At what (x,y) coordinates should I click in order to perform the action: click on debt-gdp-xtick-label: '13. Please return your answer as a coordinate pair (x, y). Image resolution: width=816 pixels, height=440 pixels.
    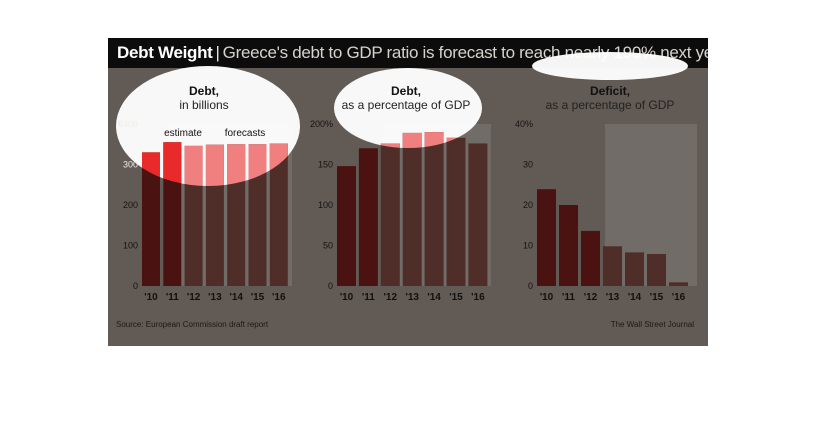
    Looking at the image, I should click on (412, 297).